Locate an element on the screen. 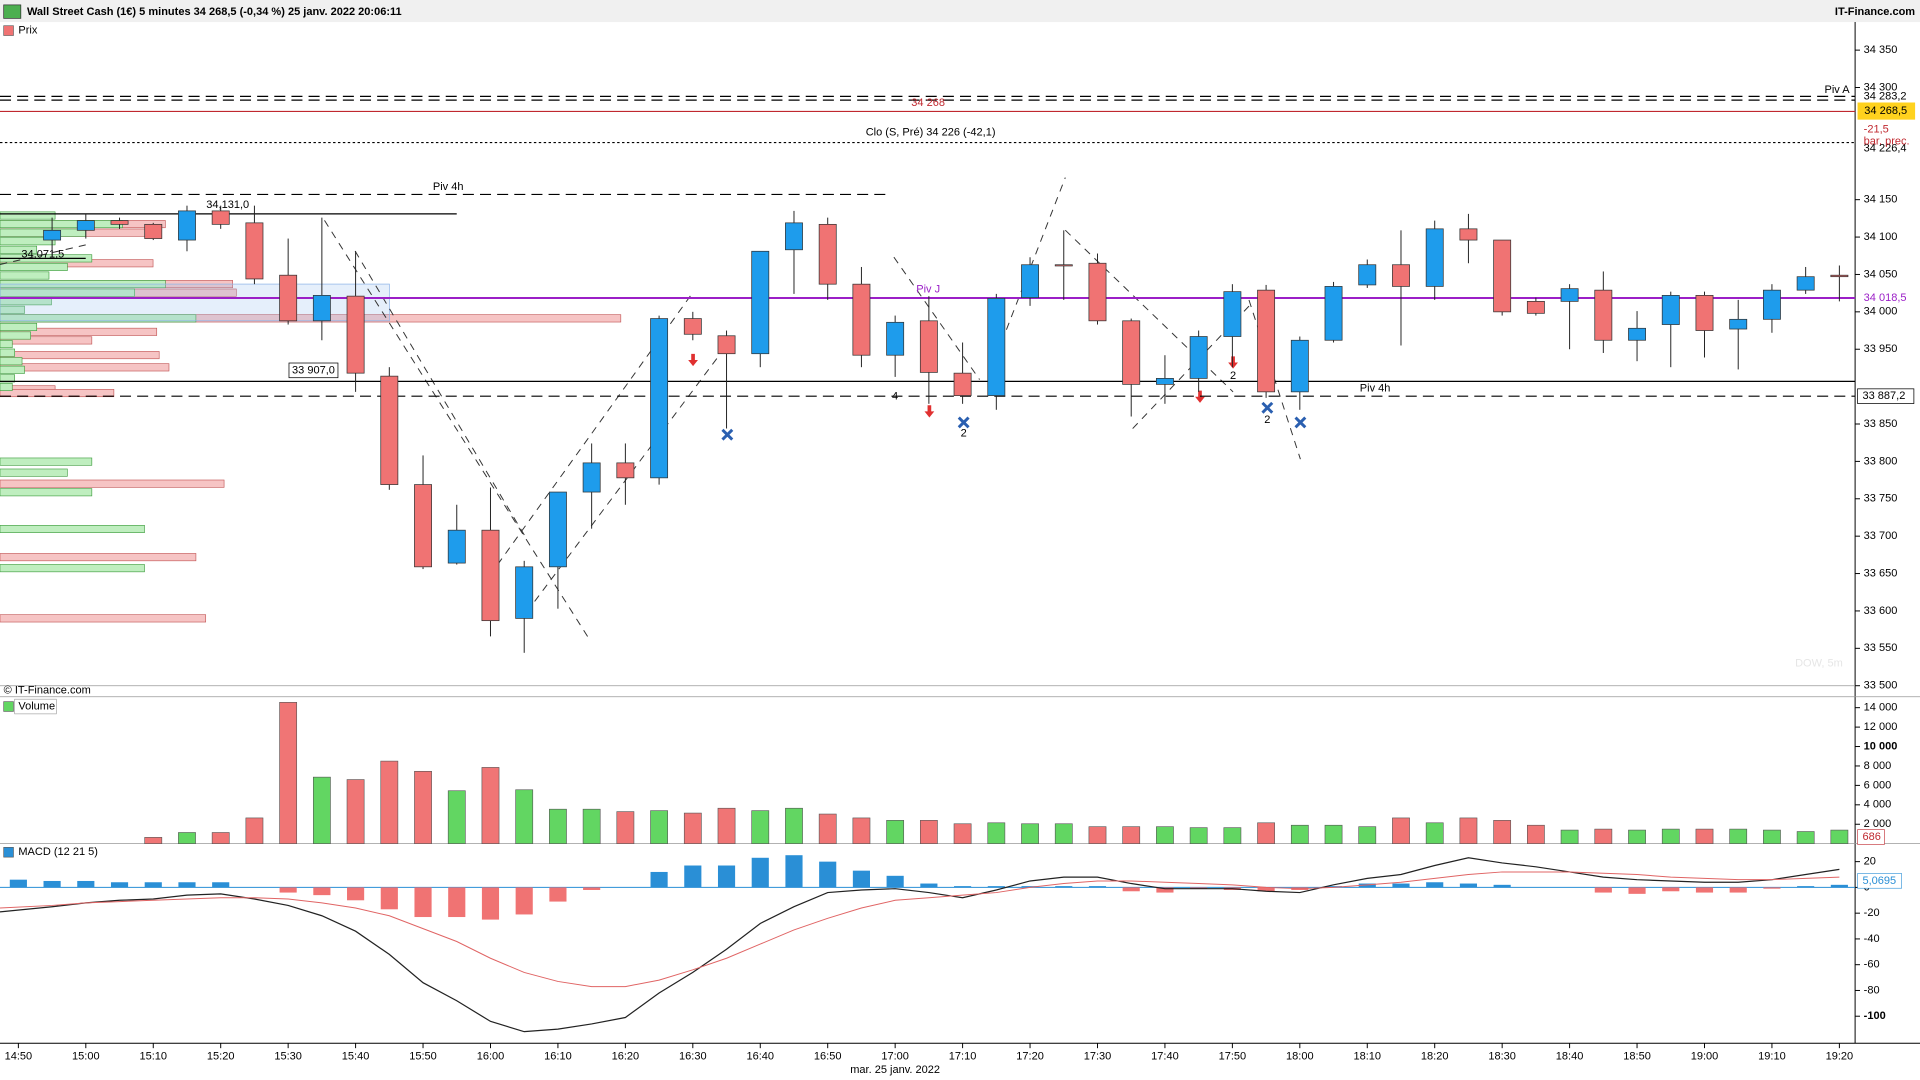 This screenshot has width=1920, height=1080. last-volume: 686 is located at coordinates (1871, 837).